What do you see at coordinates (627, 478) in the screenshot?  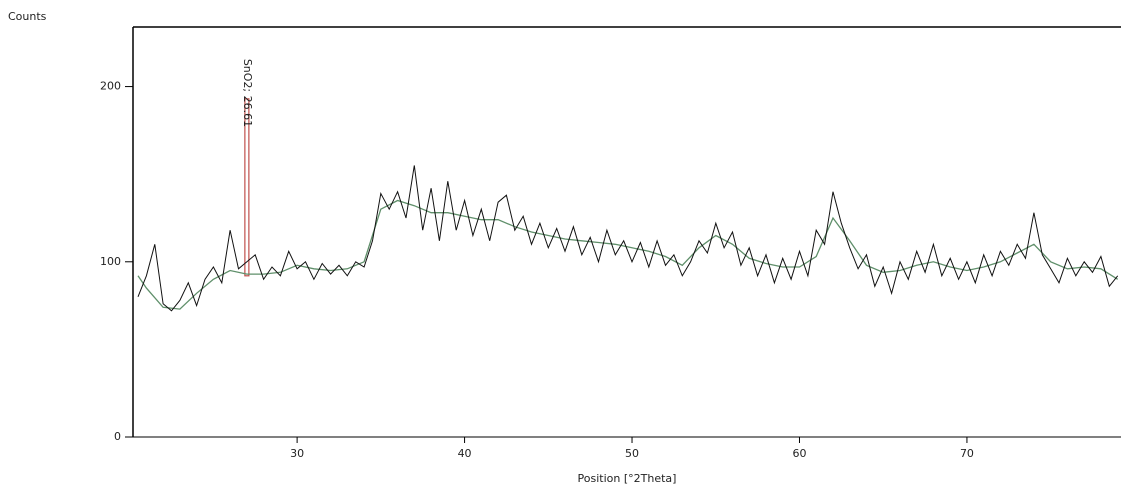 I see `x-axis-label: Position [°2Theta]` at bounding box center [627, 478].